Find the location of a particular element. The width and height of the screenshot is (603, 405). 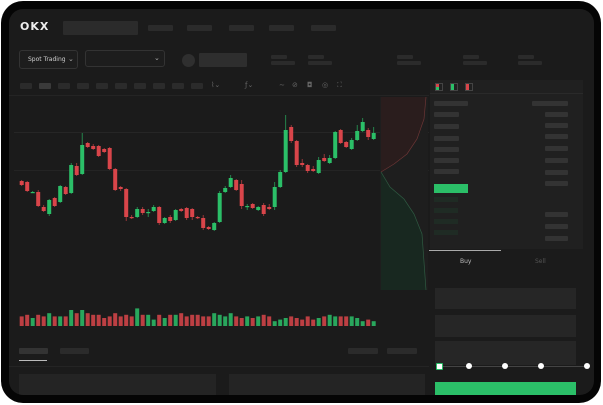

total-input is located at coordinates (505, 353).